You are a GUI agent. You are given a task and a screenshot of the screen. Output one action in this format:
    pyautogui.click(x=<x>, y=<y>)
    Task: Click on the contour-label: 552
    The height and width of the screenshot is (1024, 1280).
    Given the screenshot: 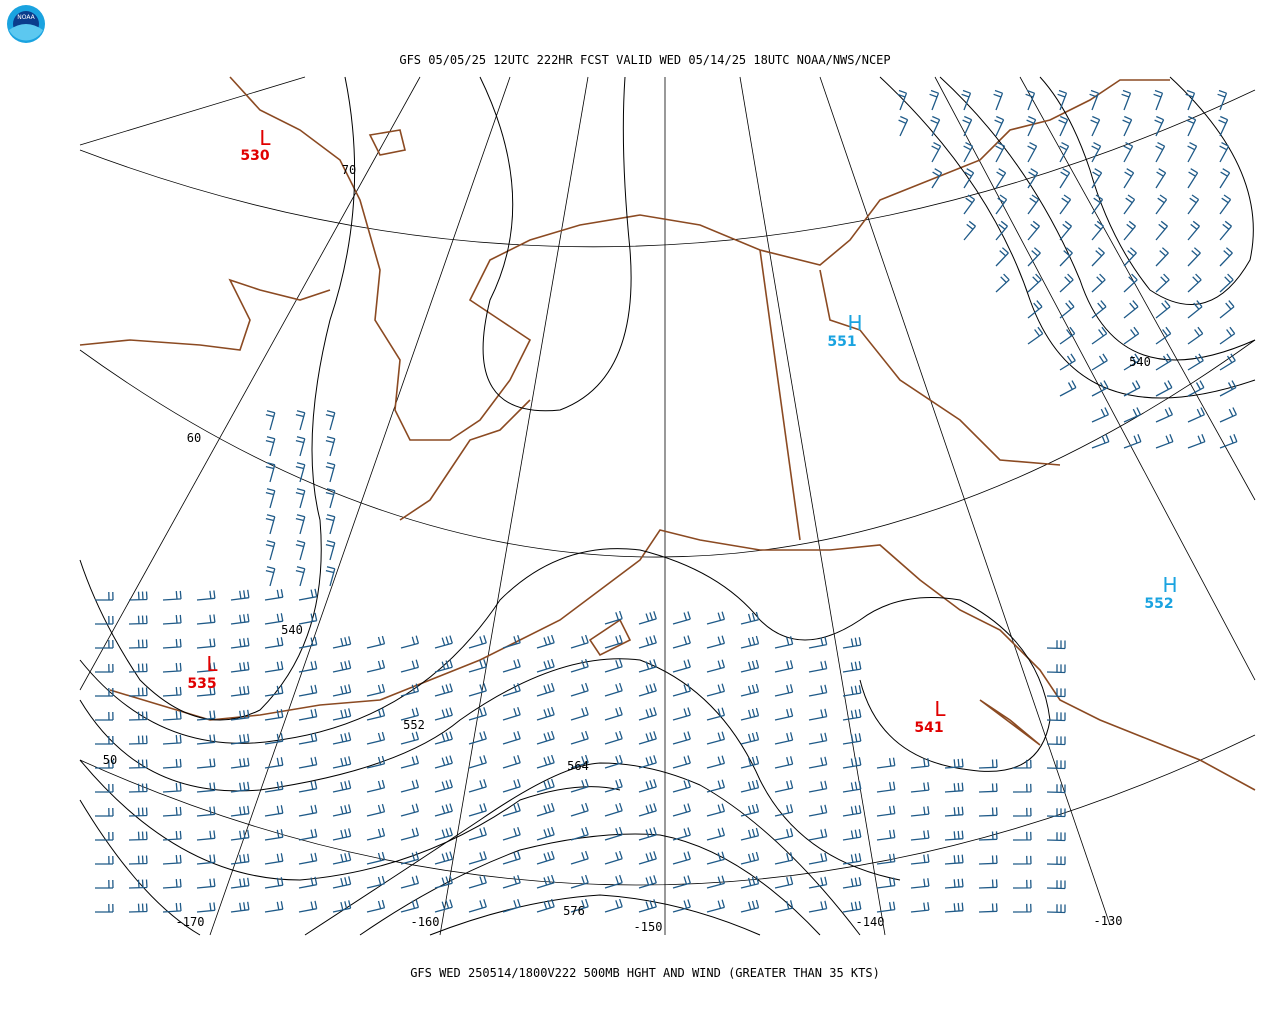 What is the action you would take?
    pyautogui.click(x=414, y=725)
    